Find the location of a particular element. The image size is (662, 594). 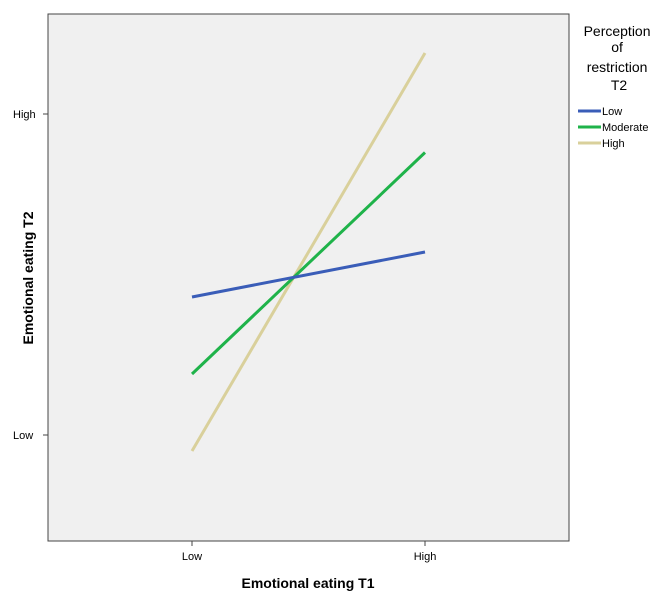

legend-title-line-4: T2 is located at coordinates (619, 85).